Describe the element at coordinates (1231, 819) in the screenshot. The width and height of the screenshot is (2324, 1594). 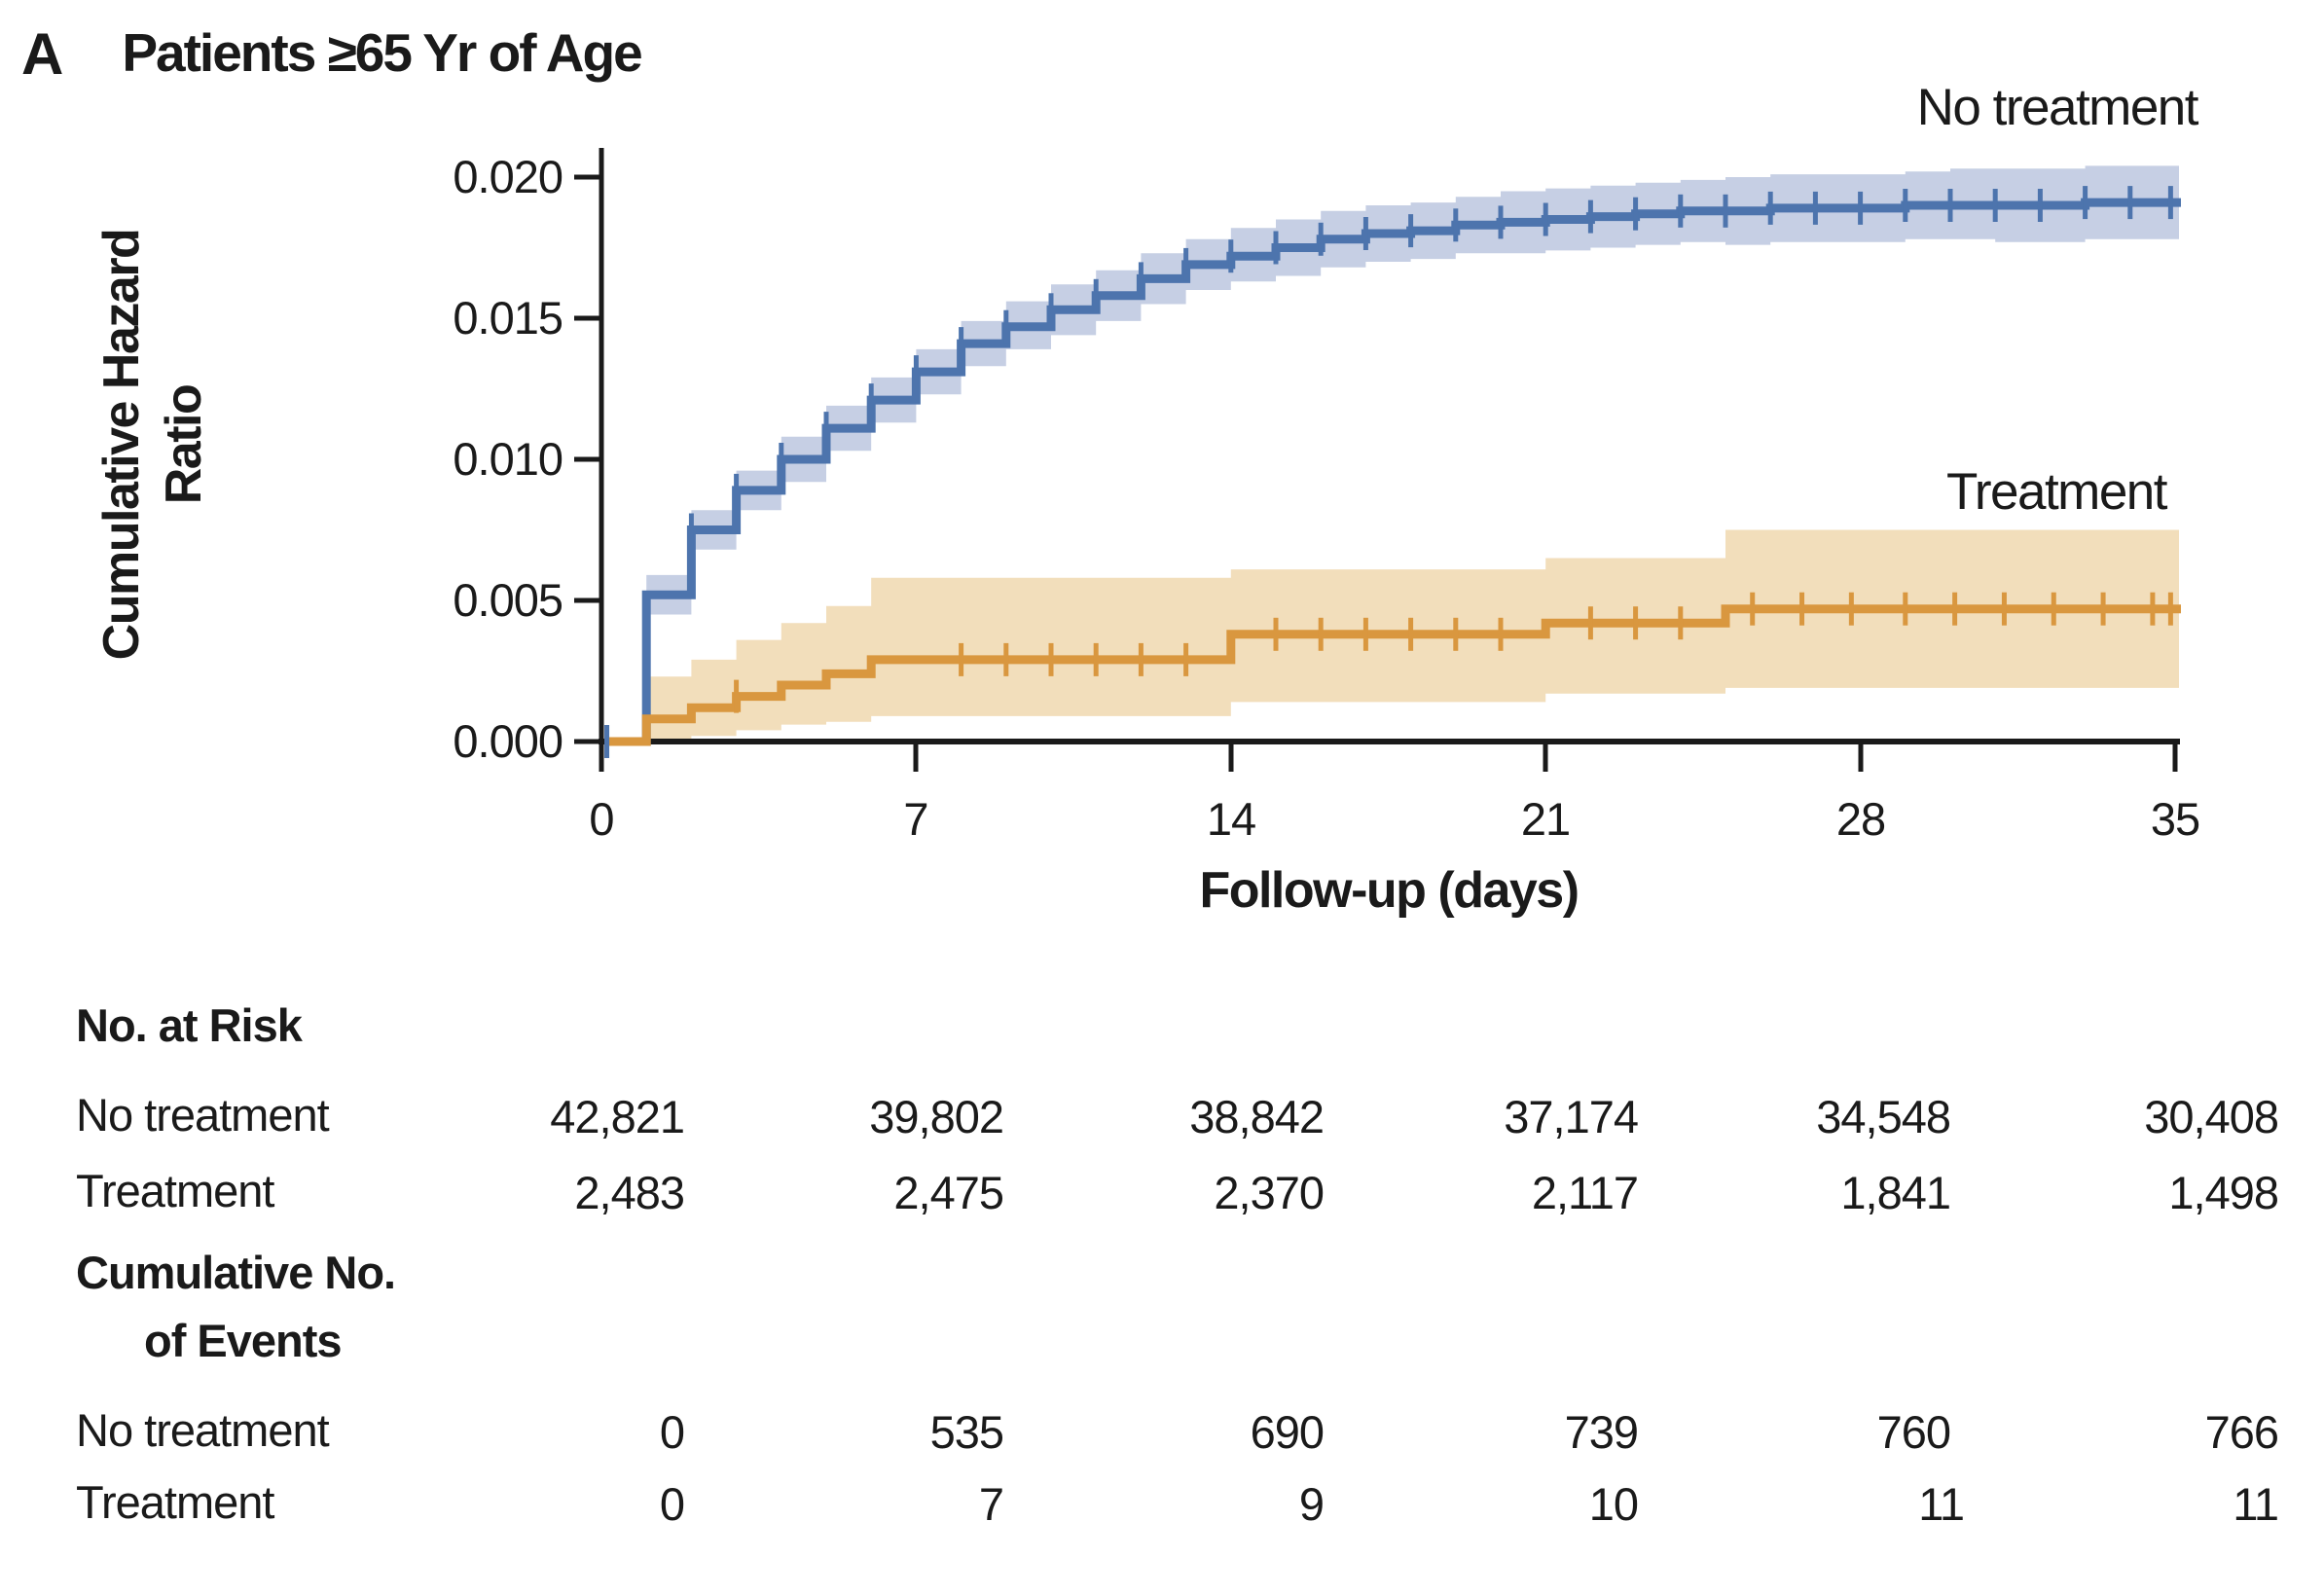
I see `x-tick-label: 14` at that location.